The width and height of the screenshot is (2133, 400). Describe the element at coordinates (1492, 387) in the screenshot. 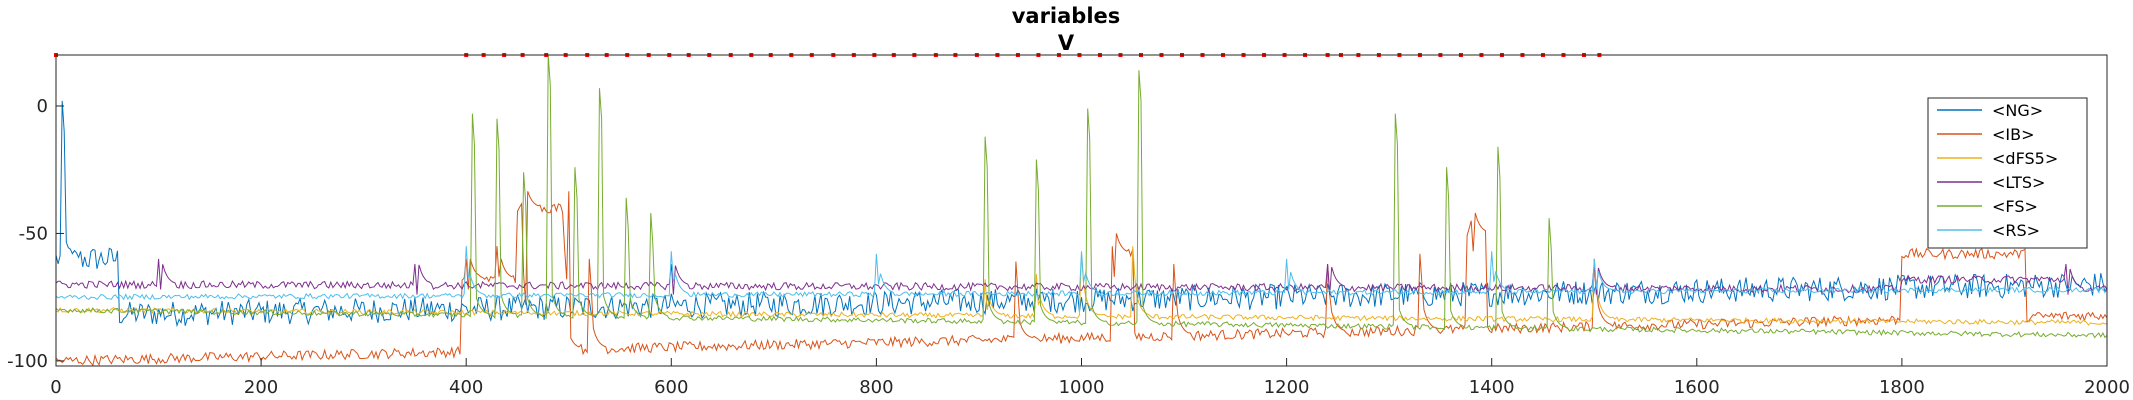

I see `x-tick-label: 1400` at that location.